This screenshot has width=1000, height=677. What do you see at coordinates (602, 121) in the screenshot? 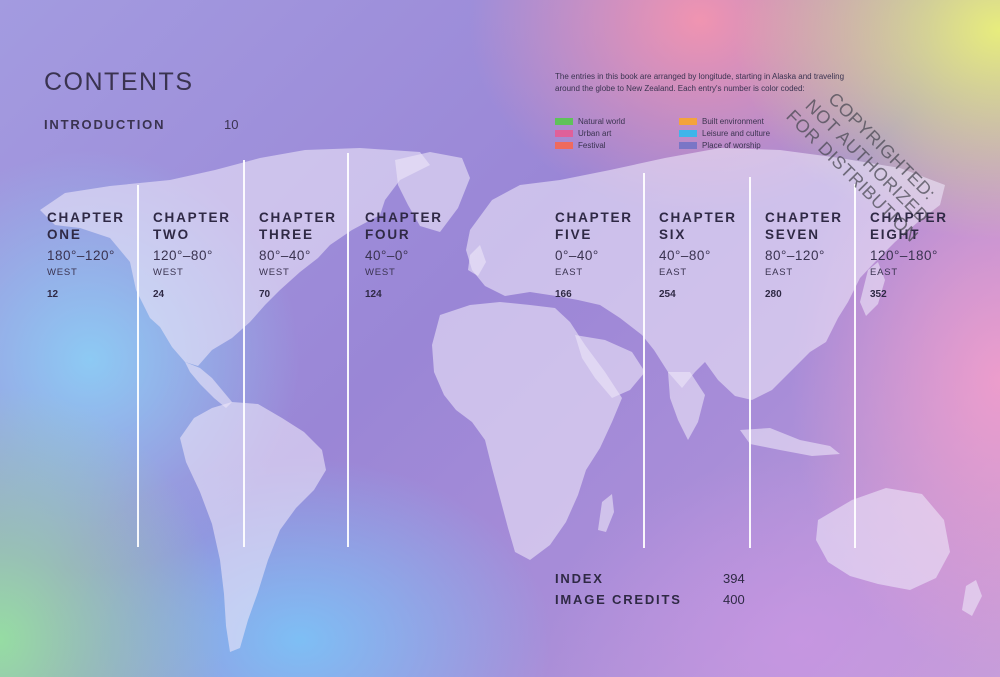
I see `legend-label: Natural world` at bounding box center [602, 121].